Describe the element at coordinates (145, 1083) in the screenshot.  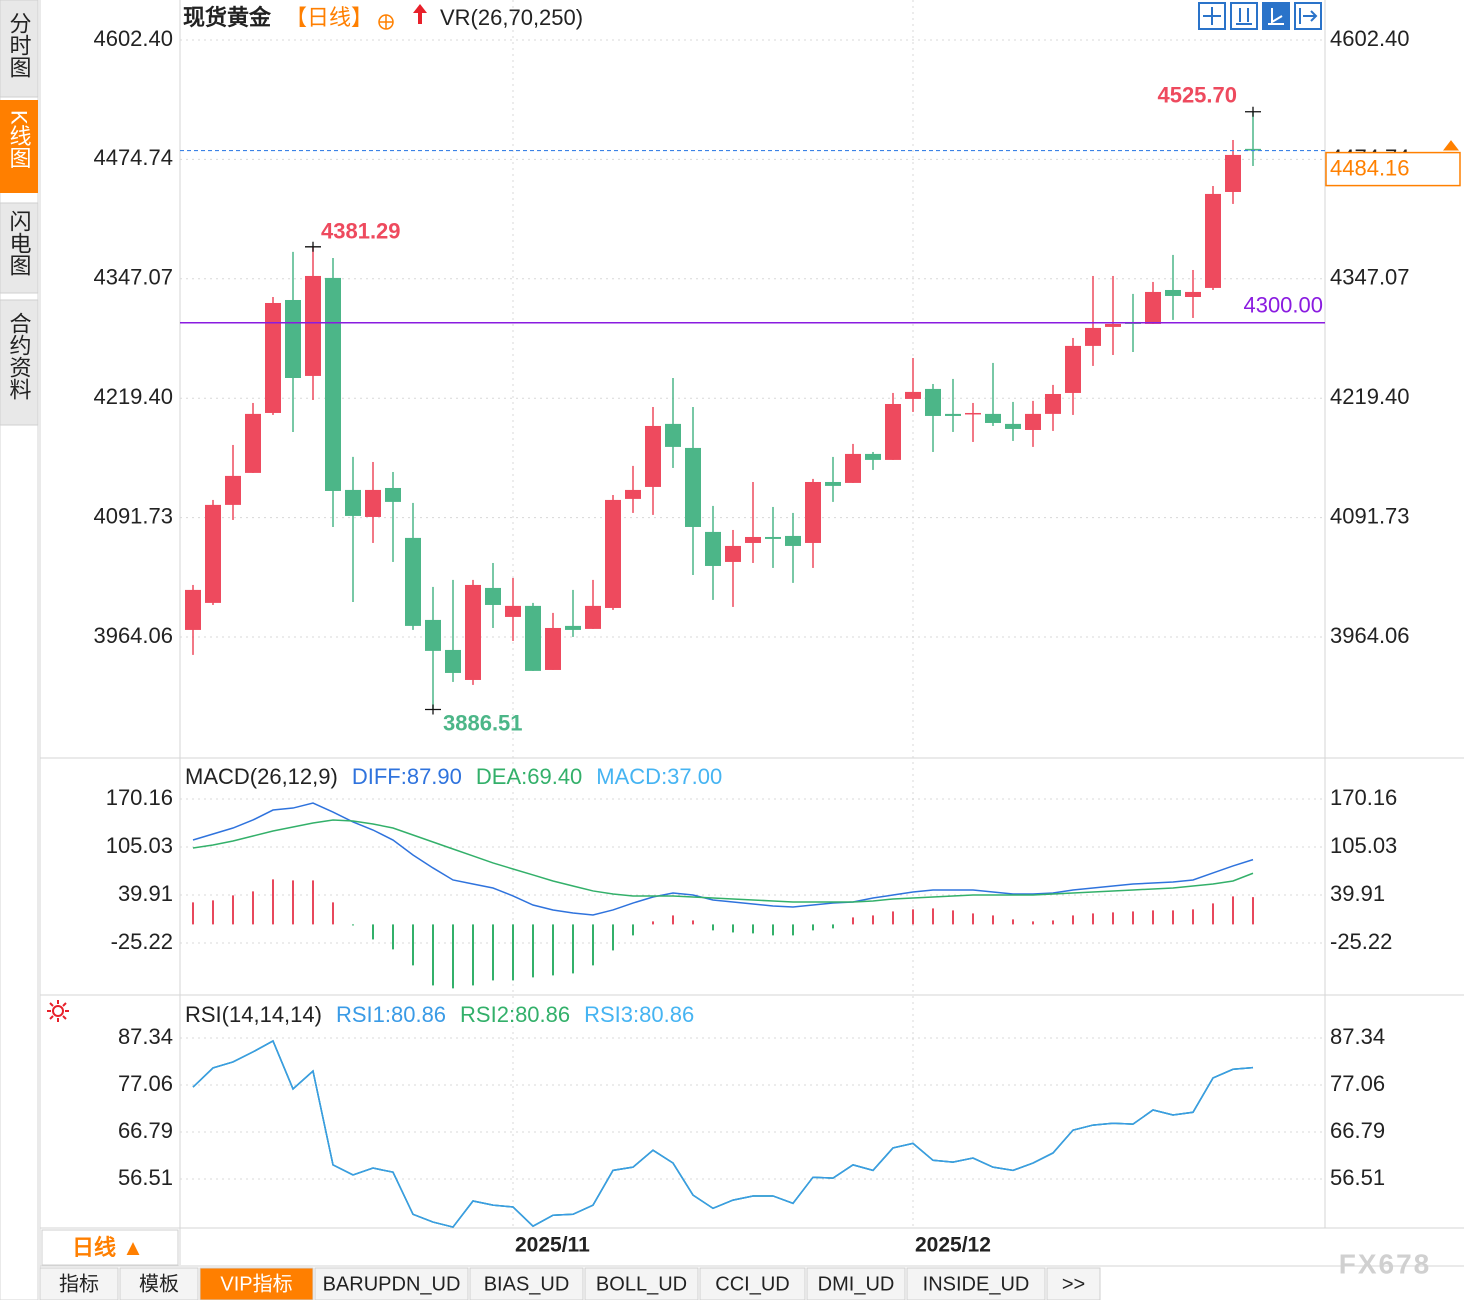
I see `y-tick-label: 77.06` at that location.